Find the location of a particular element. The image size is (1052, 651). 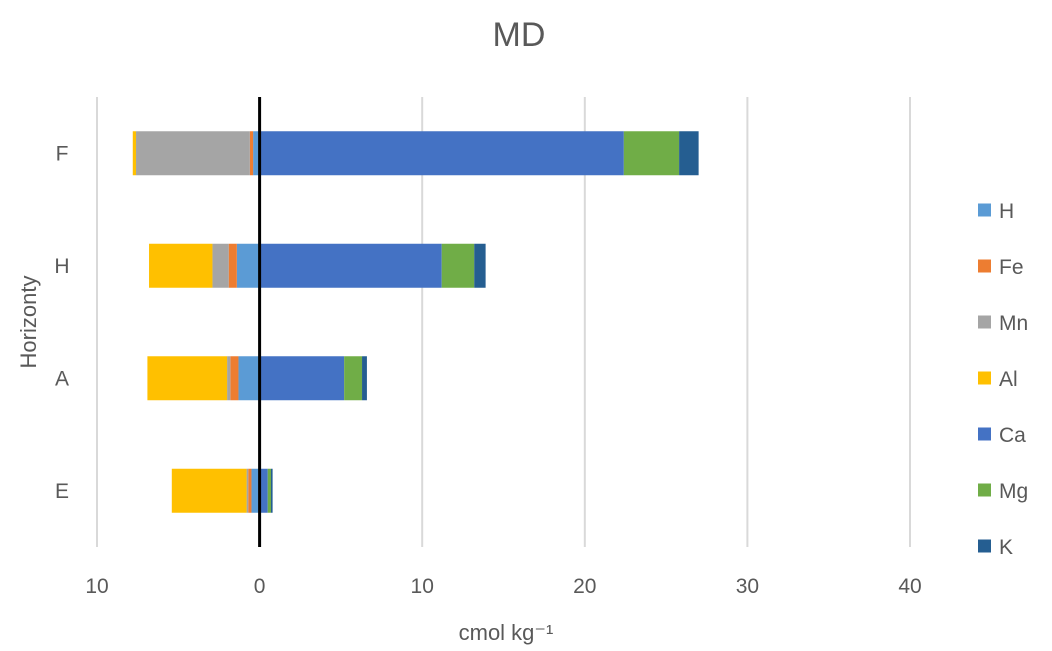

bar-A-Mg is located at coordinates (353, 378).